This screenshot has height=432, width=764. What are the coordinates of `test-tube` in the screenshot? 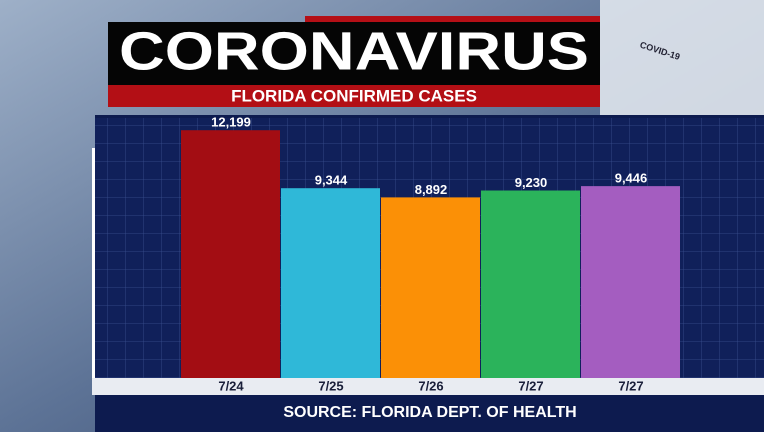 It's located at (682, 57).